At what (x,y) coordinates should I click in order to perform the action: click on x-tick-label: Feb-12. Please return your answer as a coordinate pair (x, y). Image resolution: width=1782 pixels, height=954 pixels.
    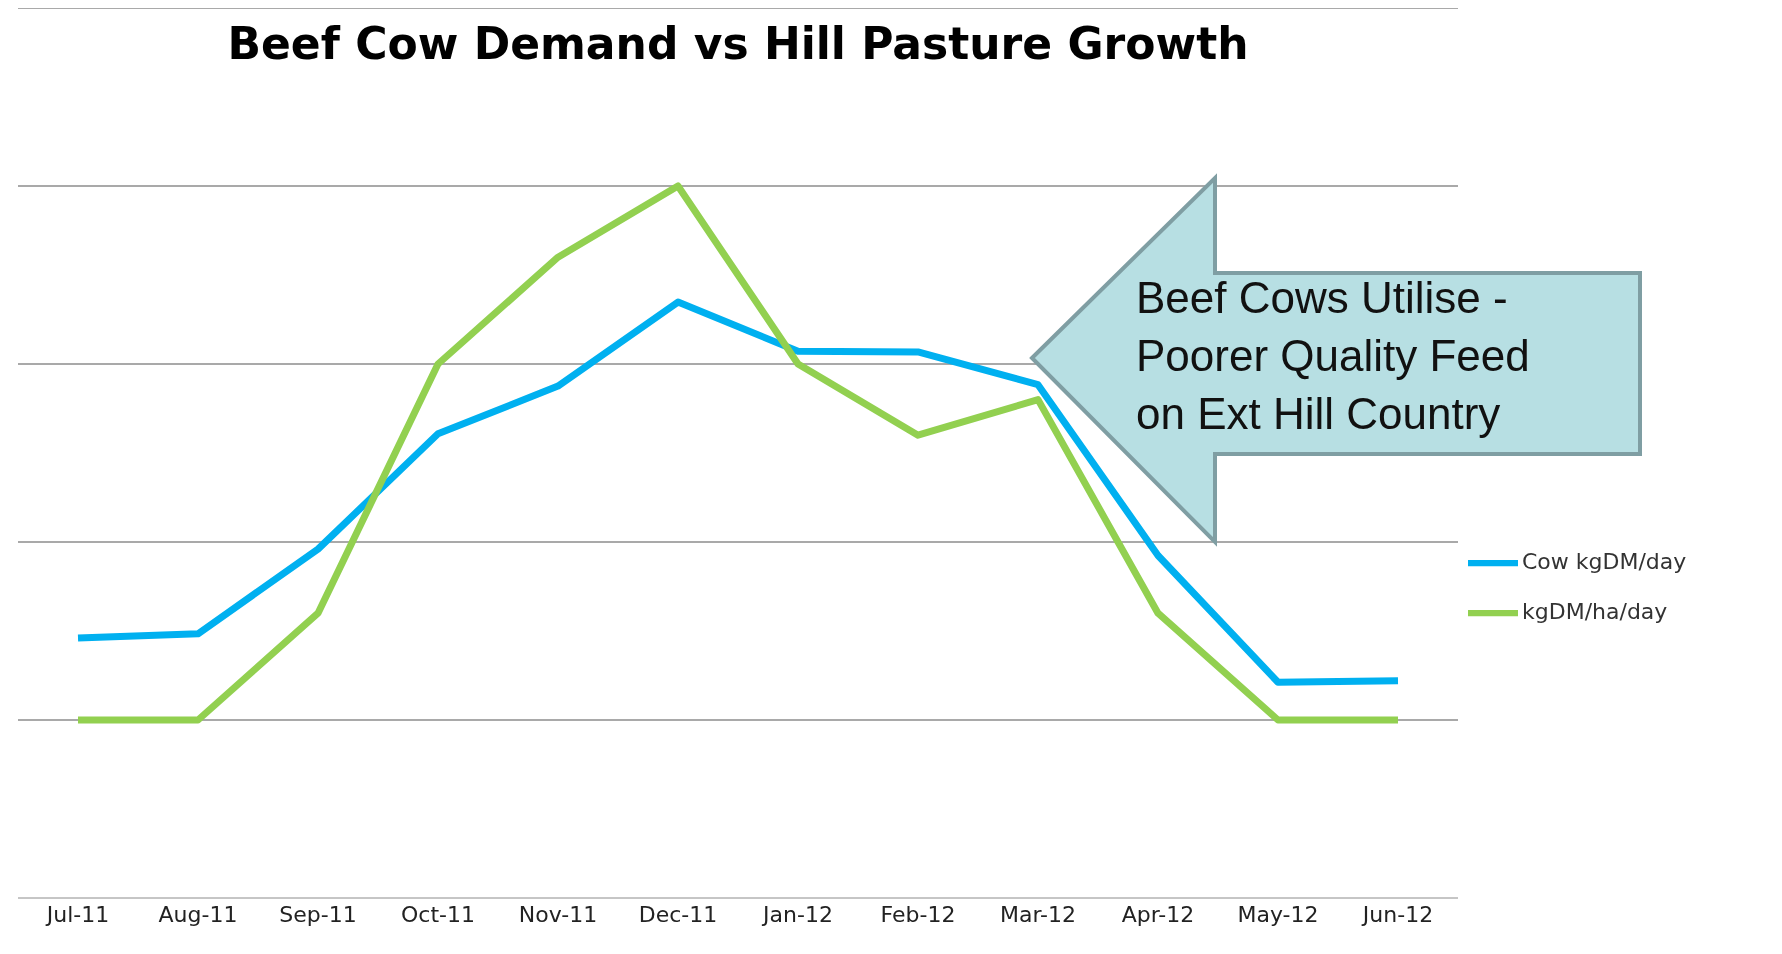
    Looking at the image, I should click on (918, 914).